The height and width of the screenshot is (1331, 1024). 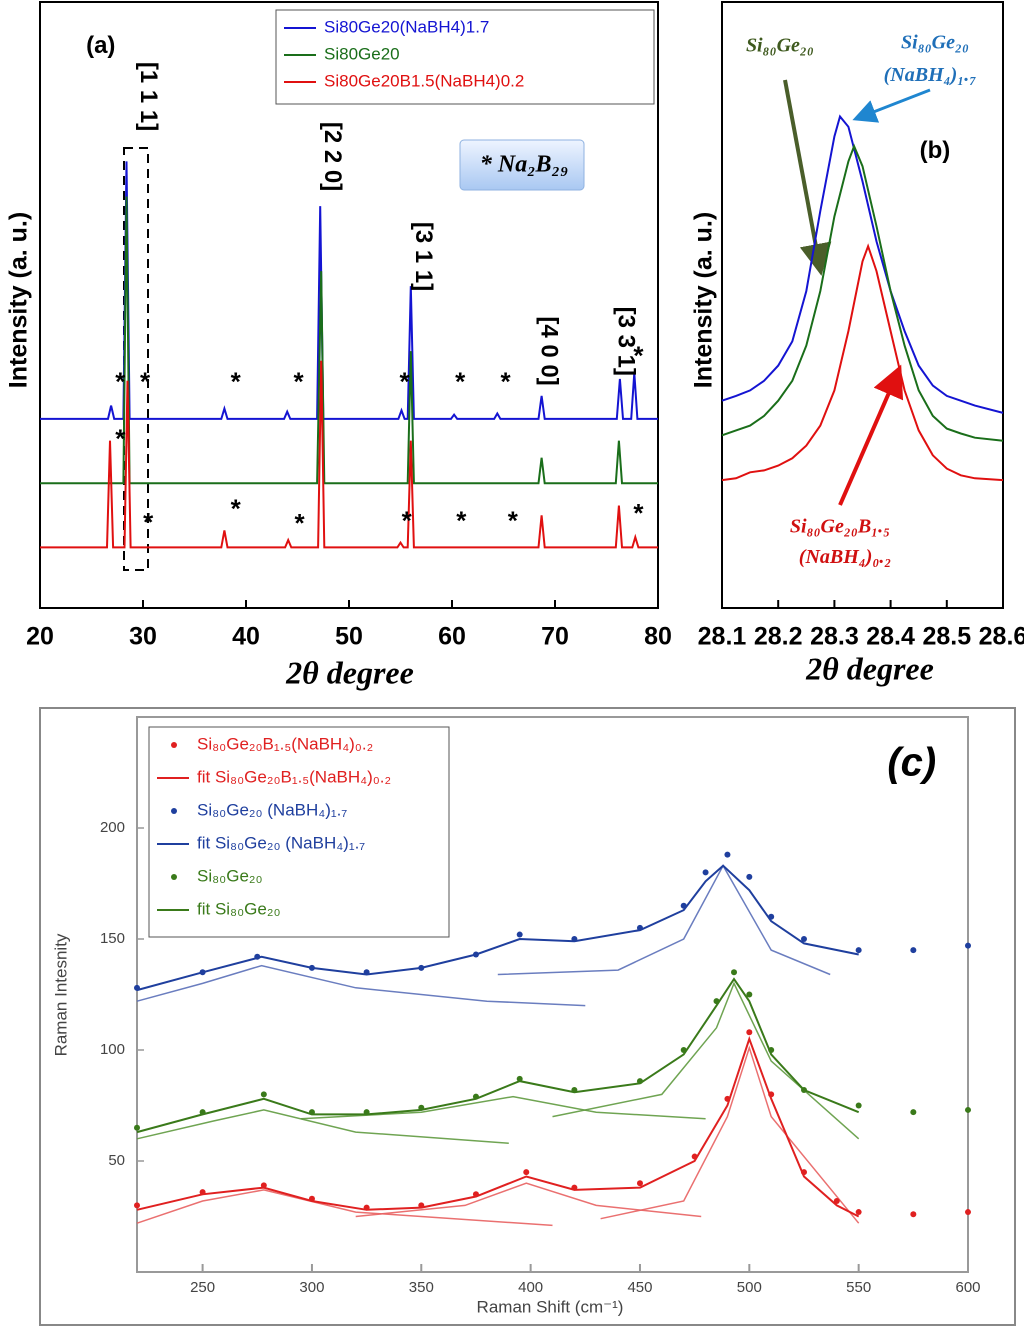 What do you see at coordinates (840, 527) in the screenshot?
I see `annotation: Si₈₀Ge₂₀B₁.₅` at bounding box center [840, 527].